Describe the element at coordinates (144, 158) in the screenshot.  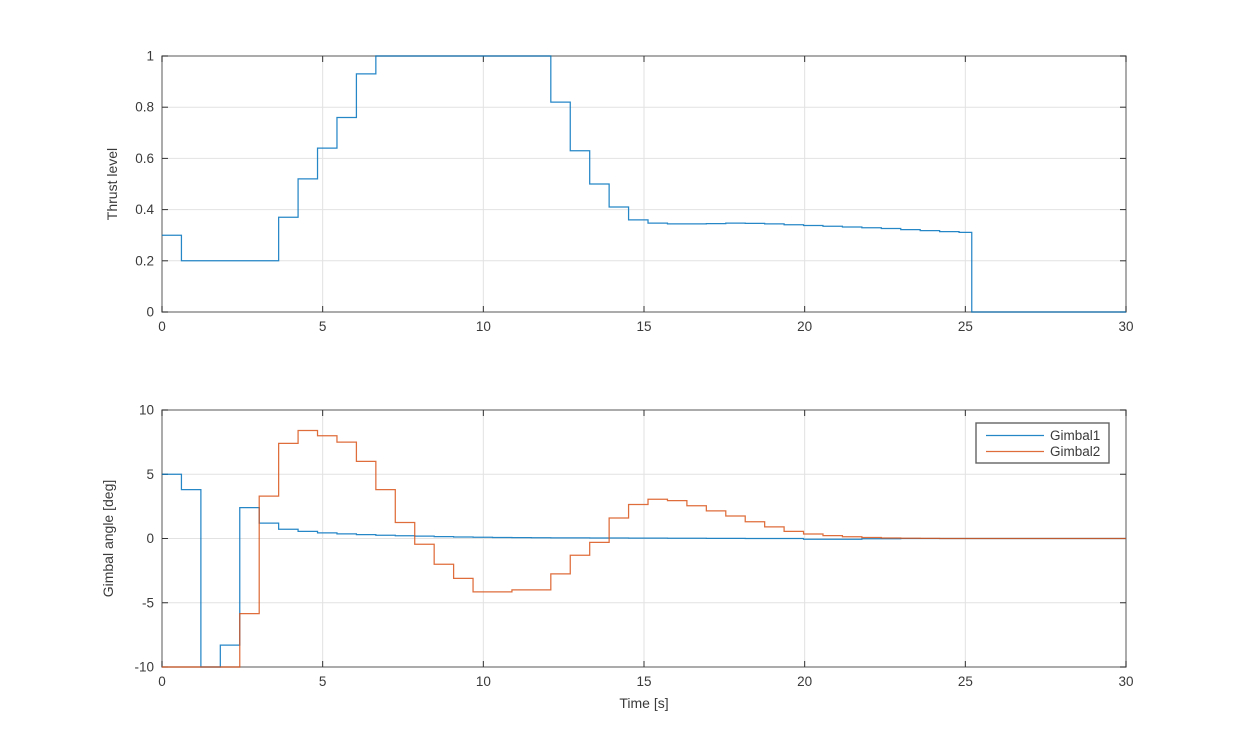
I see `y-tick-label: 0.6` at that location.